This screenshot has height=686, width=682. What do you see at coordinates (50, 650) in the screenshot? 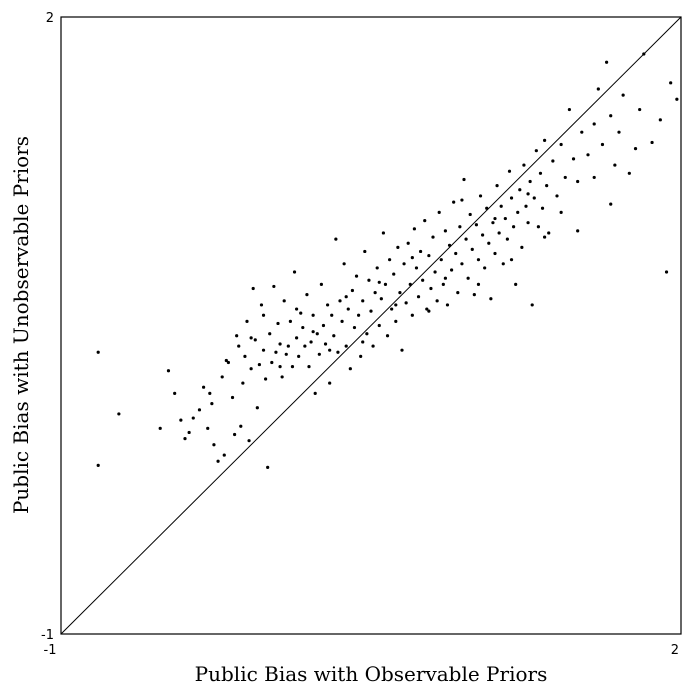
I see `x-tick-left: -1` at bounding box center [50, 650].